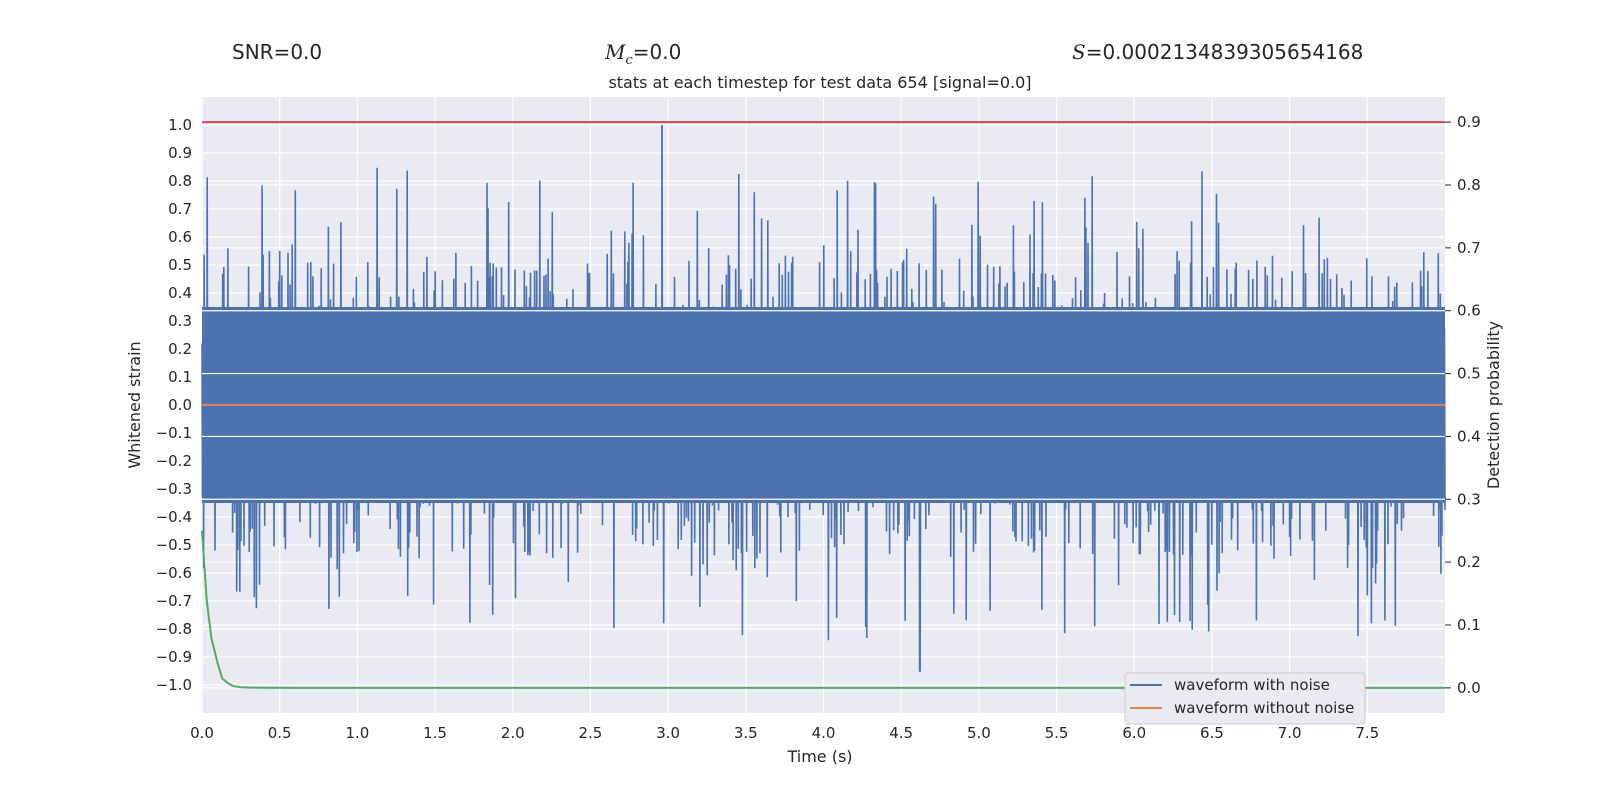  I want to click on x-tick-label: 0.5, so click(280, 733).